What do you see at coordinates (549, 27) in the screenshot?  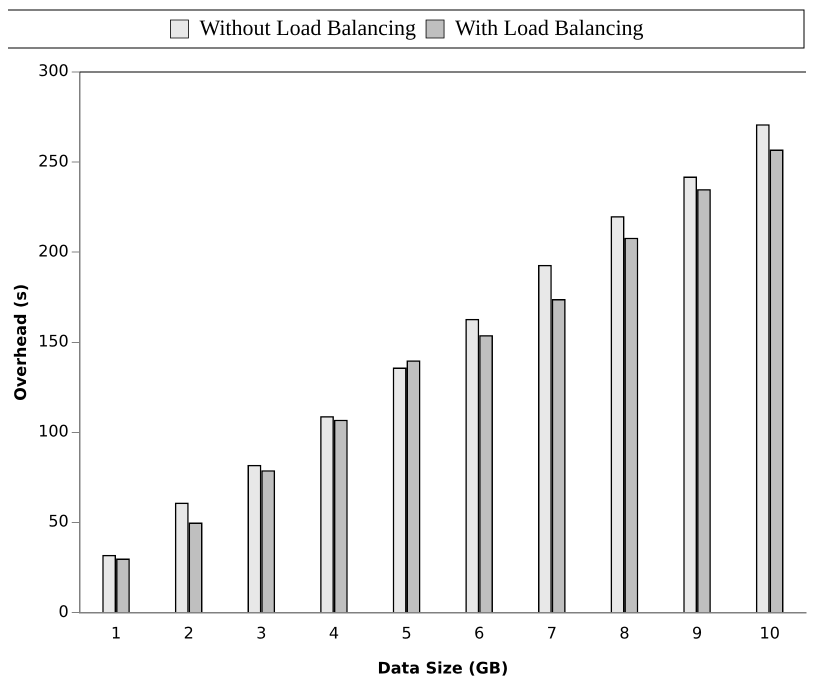 I see `legend-label: With Load Balancing` at bounding box center [549, 27].